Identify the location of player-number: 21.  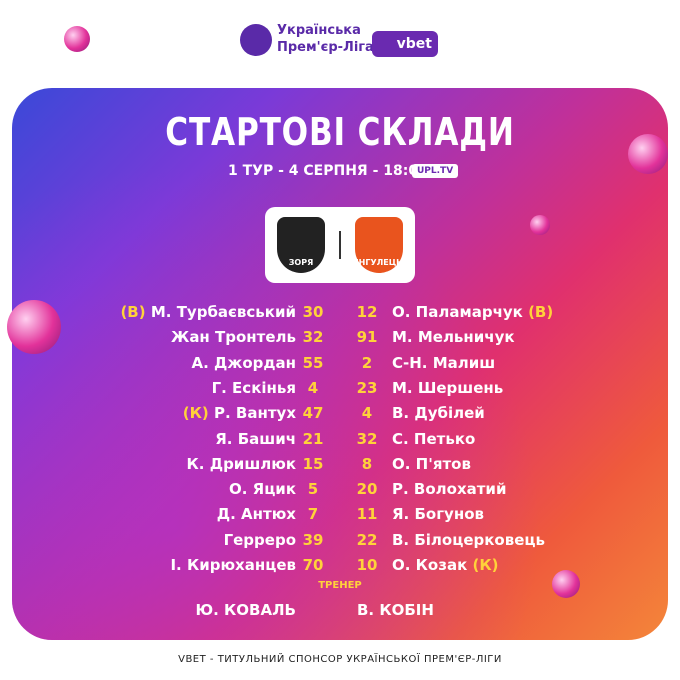
(313, 438).